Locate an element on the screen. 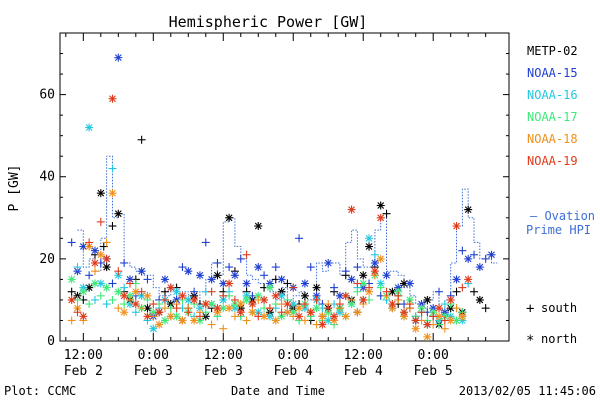 The width and height of the screenshot is (600, 400). footer-timestamp: 2013/02/05 11:45:06 is located at coordinates (527, 391).